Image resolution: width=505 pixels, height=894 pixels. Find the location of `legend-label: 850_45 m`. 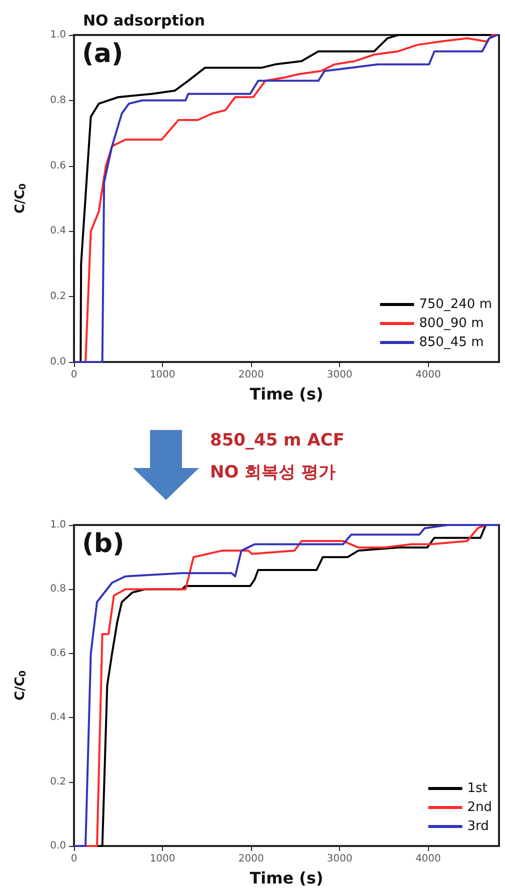

legend-label: 850_45 m is located at coordinates (451, 342).